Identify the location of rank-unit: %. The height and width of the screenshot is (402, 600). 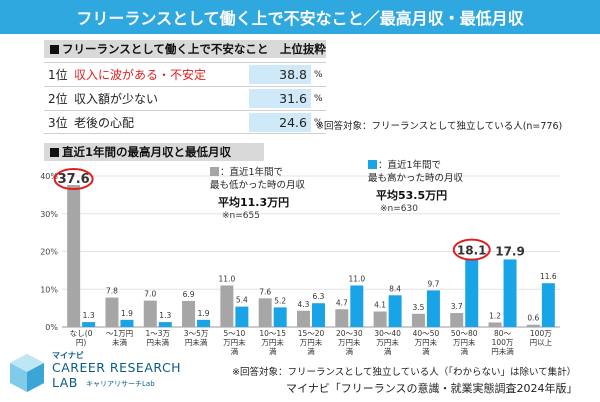
(318, 75).